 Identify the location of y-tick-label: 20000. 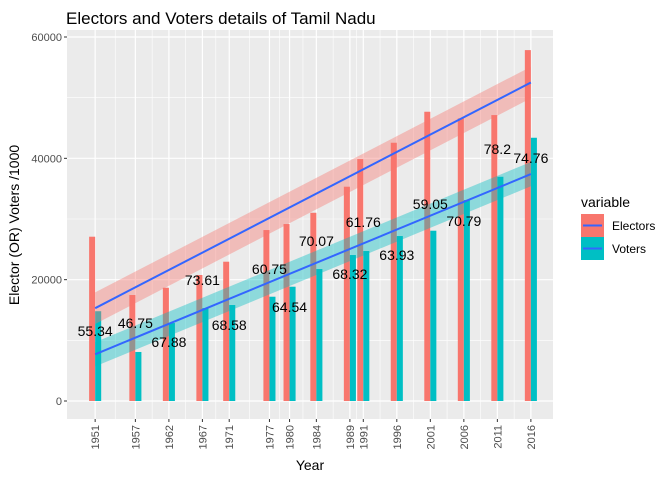
(46, 281).